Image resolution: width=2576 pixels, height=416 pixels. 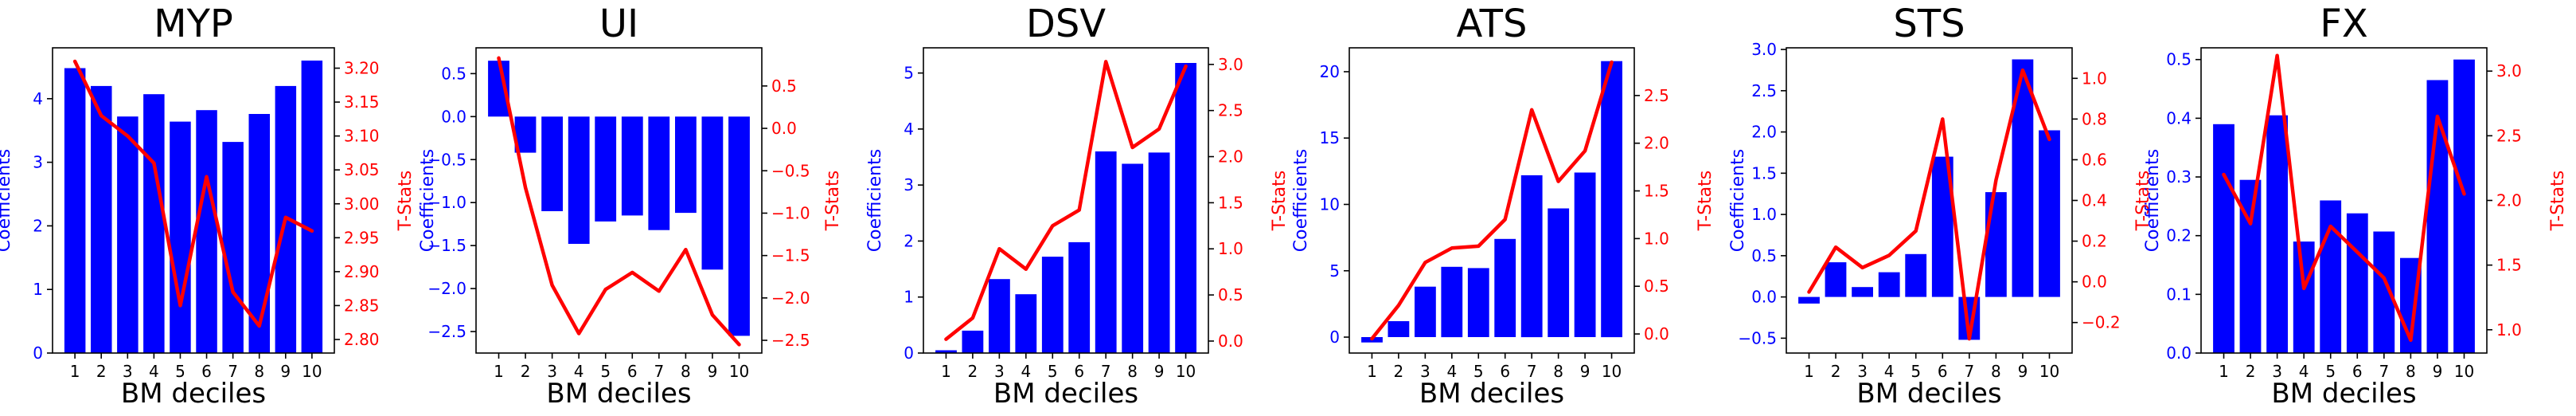 What do you see at coordinates (909, 240) in the screenshot?
I see `left-tick-label: 2` at bounding box center [909, 240].